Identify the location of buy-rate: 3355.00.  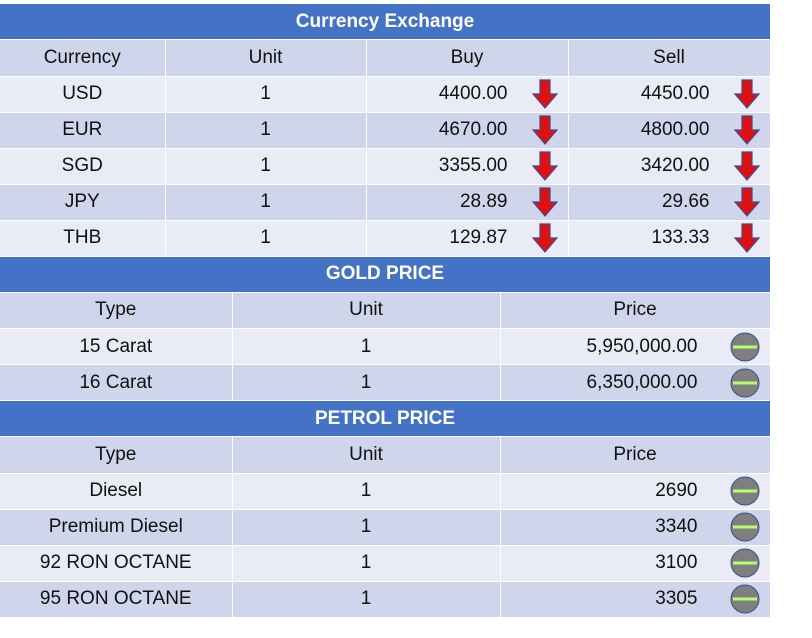
(473, 165).